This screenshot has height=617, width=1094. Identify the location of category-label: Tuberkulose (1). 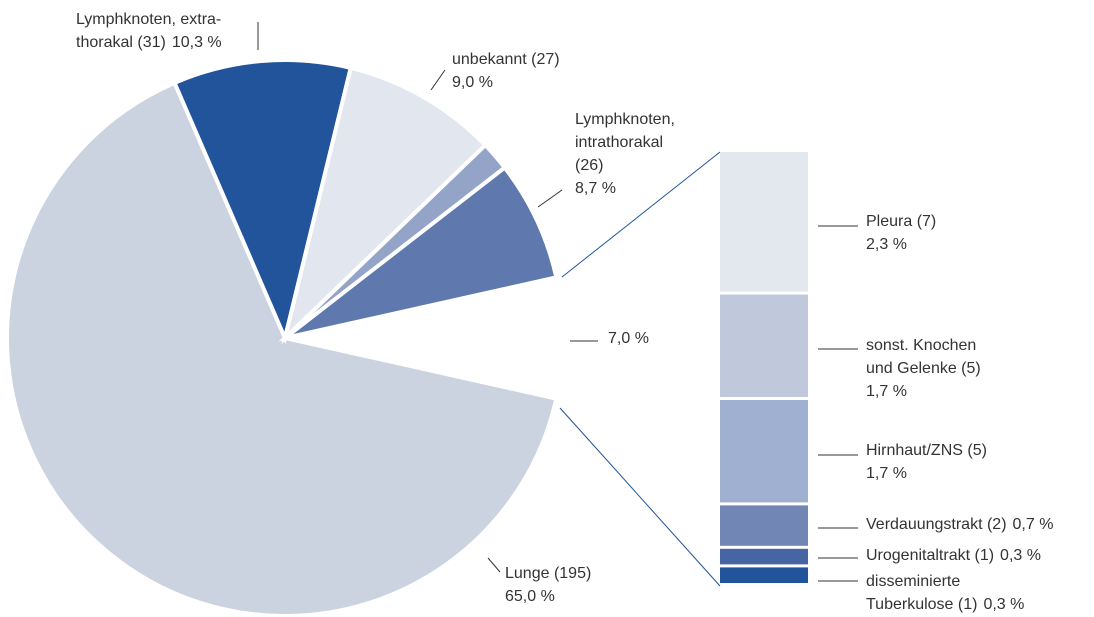
(921, 604).